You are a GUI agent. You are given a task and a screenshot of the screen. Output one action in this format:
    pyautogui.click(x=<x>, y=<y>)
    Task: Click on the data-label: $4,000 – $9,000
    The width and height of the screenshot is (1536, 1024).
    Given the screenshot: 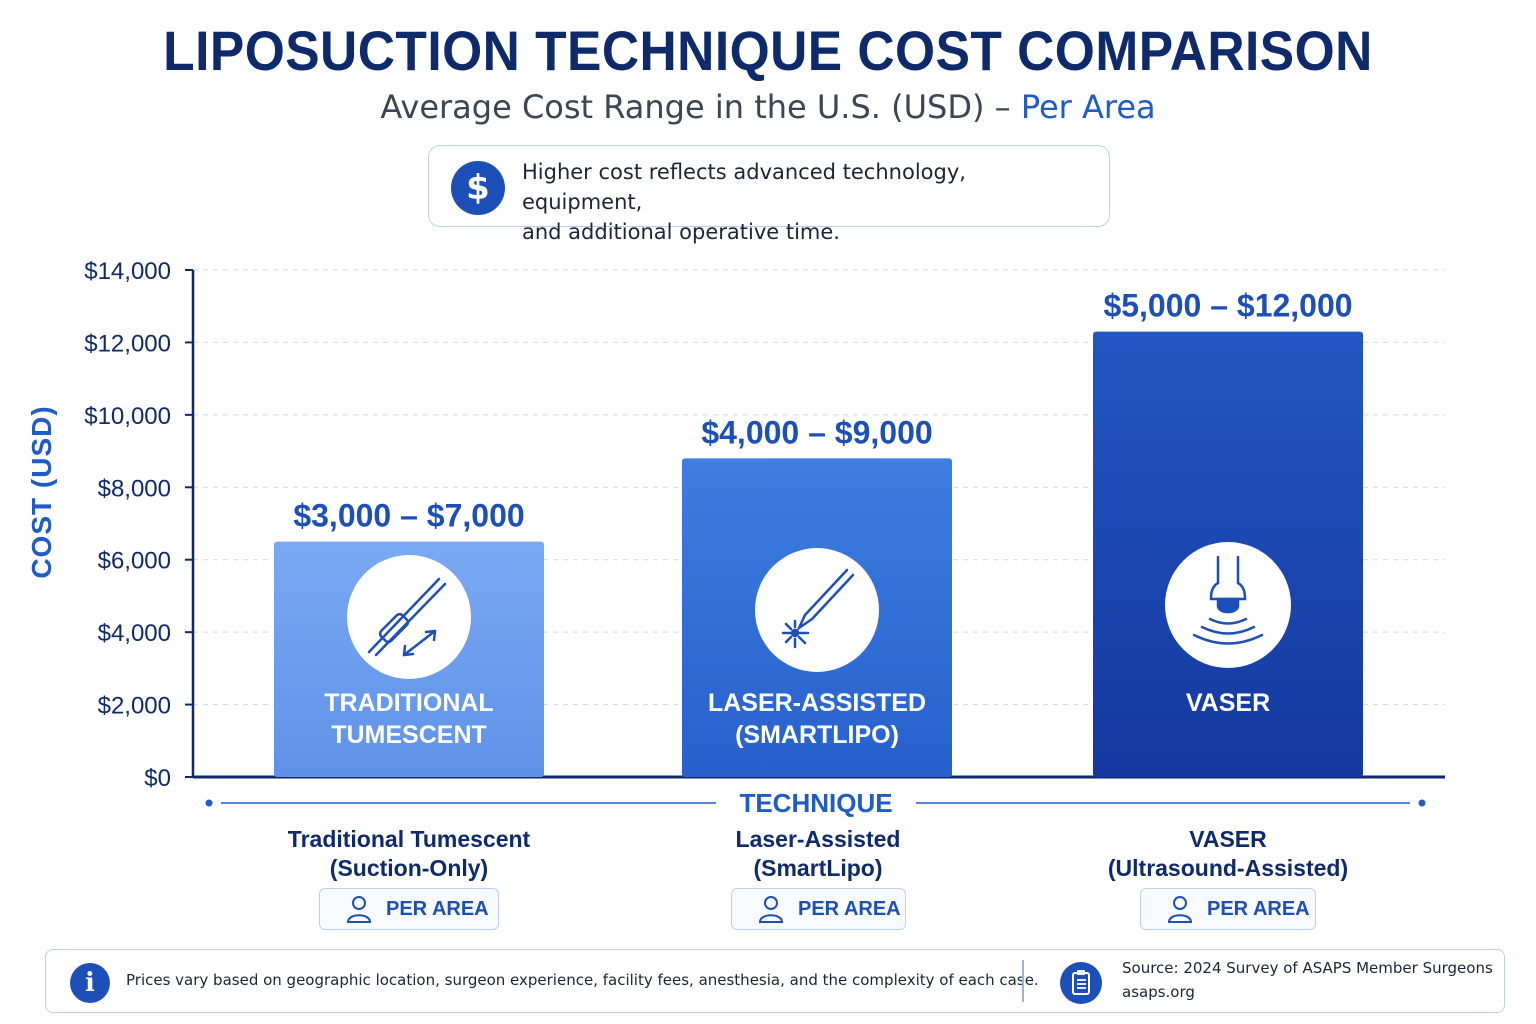 What is the action you would take?
    pyautogui.click(x=816, y=432)
    